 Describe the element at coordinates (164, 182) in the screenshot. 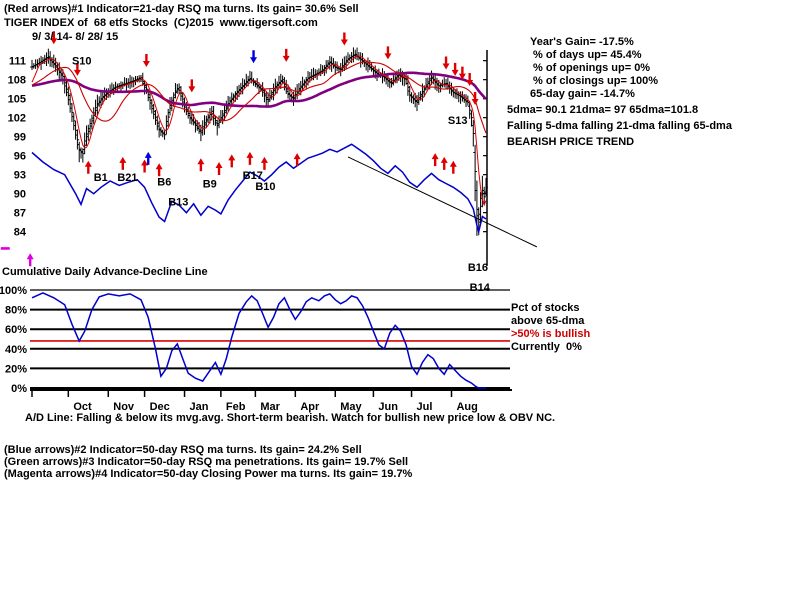

I see `svg-text: B6` at that location.